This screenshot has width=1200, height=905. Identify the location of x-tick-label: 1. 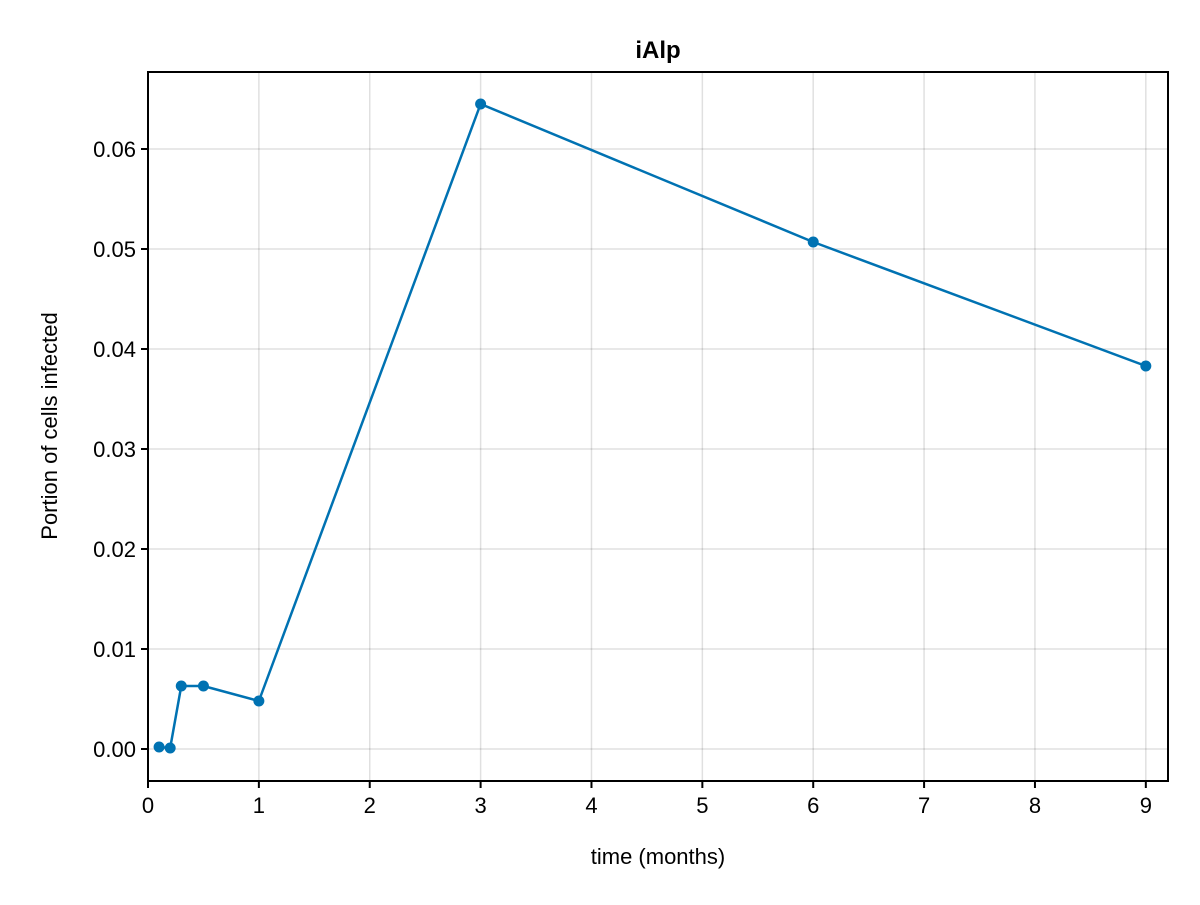
(259, 805).